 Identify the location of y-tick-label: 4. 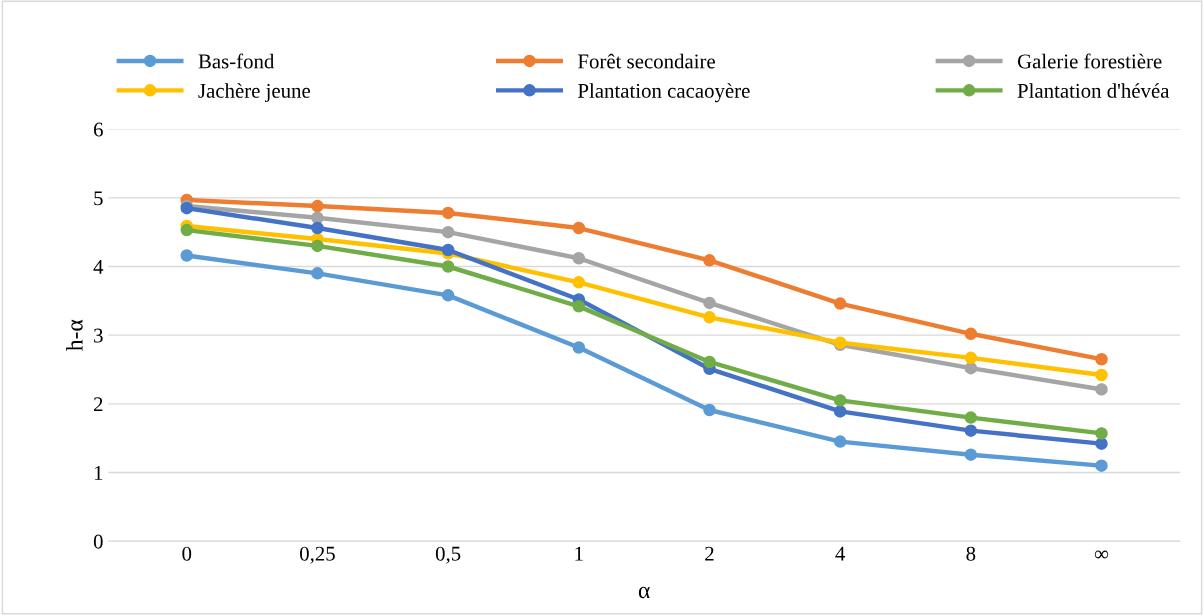
(98, 267).